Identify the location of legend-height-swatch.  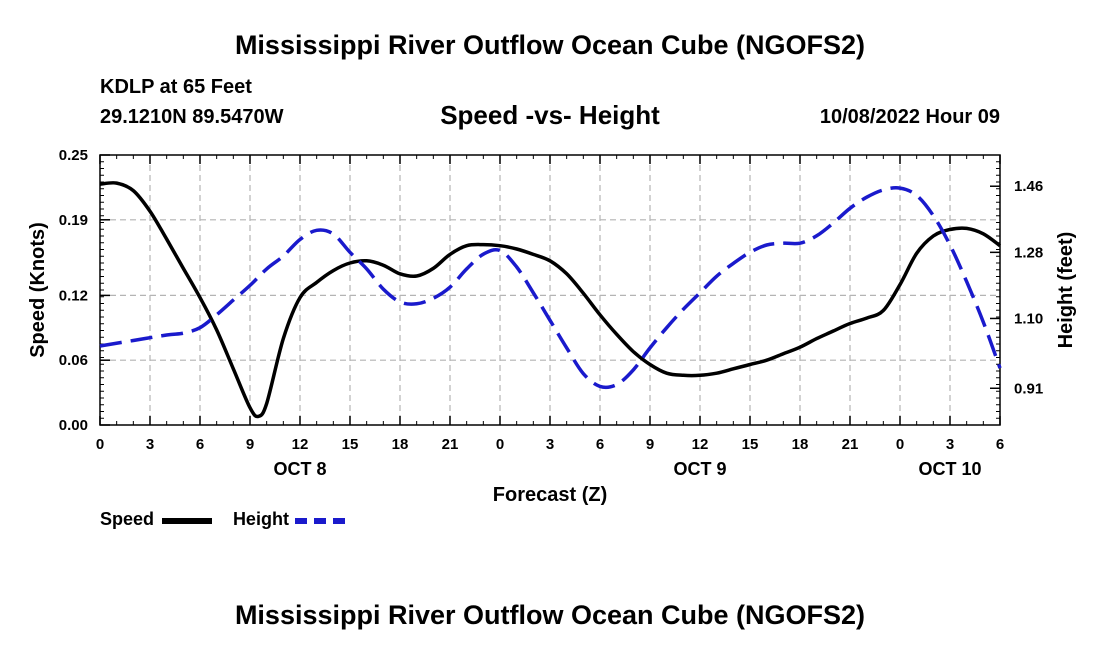
(320, 520).